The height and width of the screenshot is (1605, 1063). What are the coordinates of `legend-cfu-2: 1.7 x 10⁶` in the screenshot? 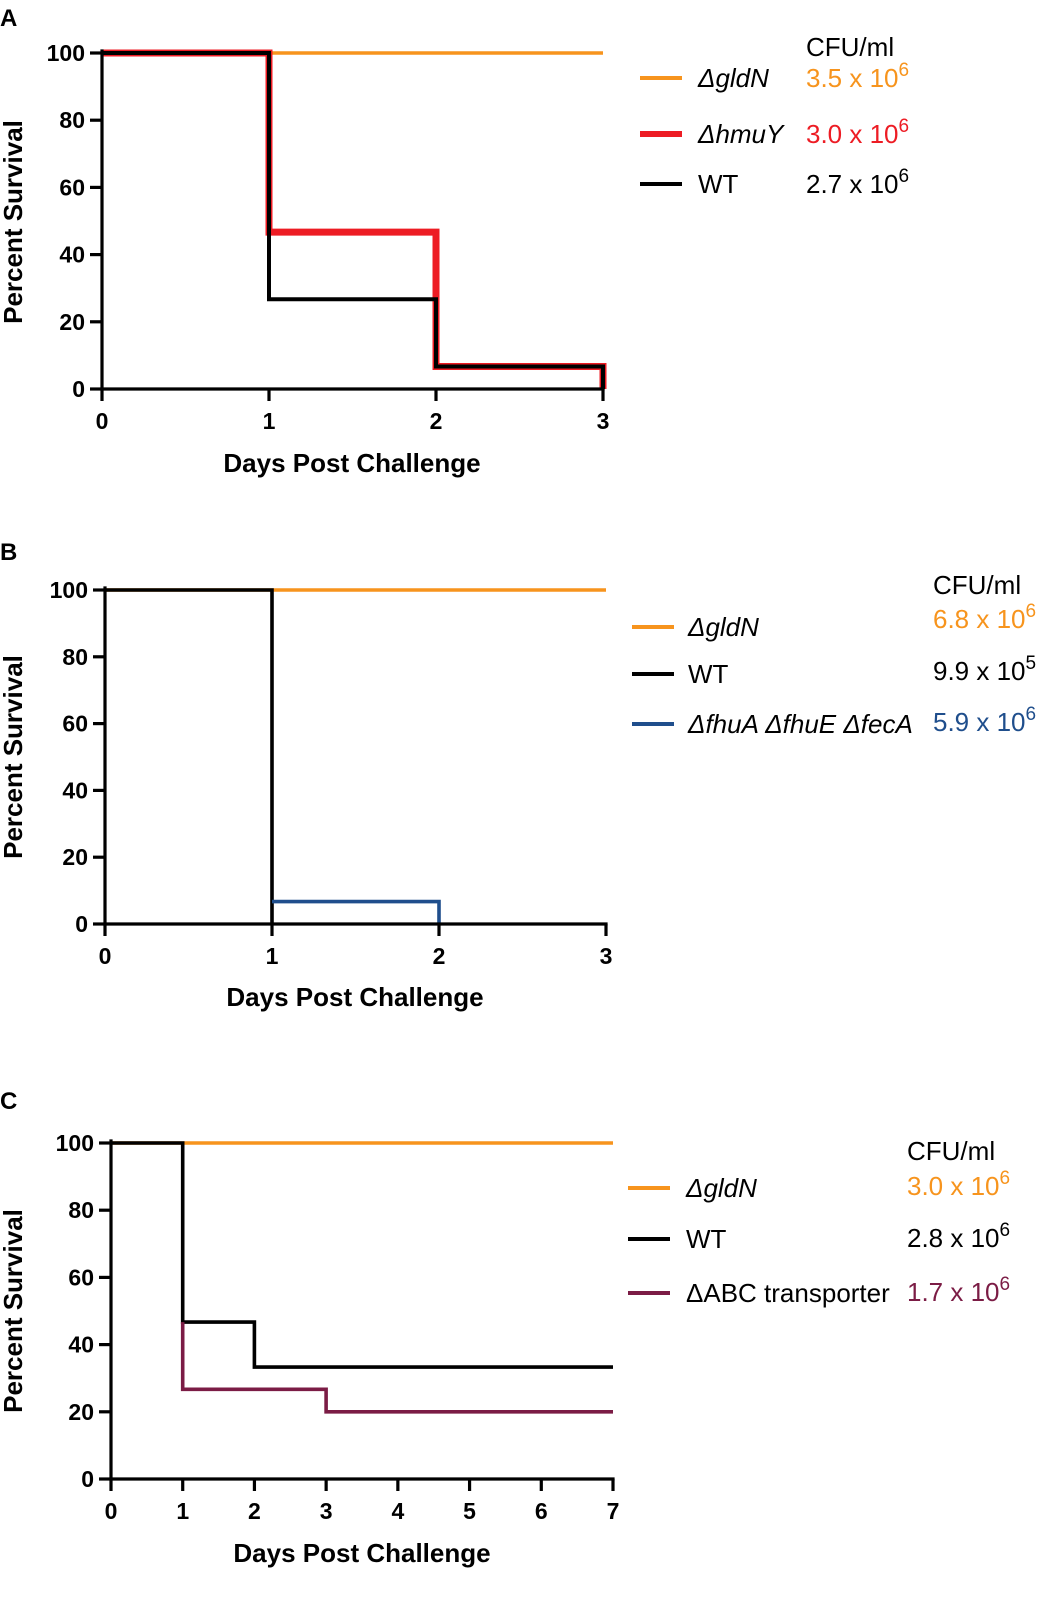 It's located at (958, 1290).